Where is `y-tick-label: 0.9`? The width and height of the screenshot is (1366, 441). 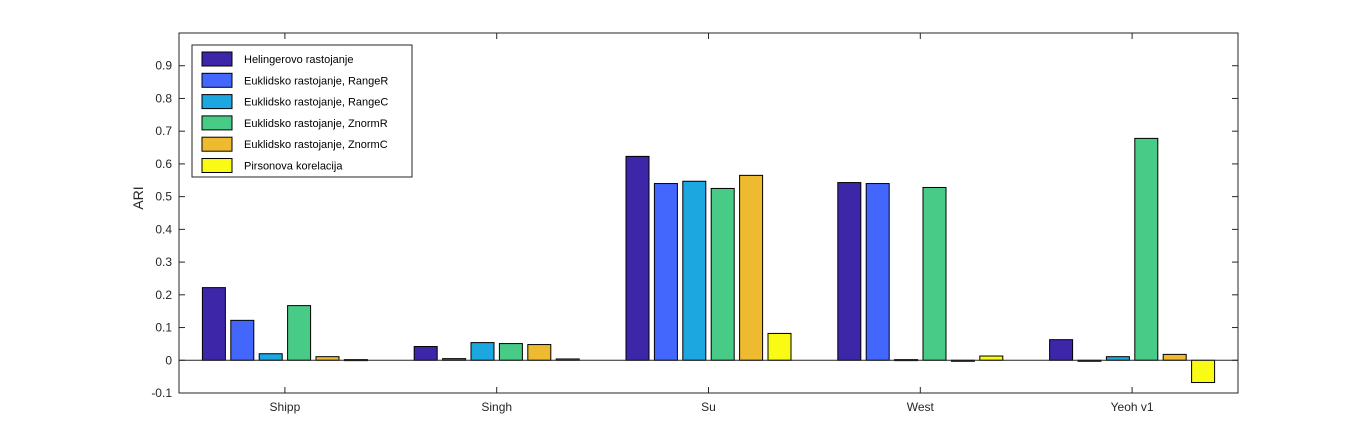 y-tick-label: 0.9 is located at coordinates (163, 66).